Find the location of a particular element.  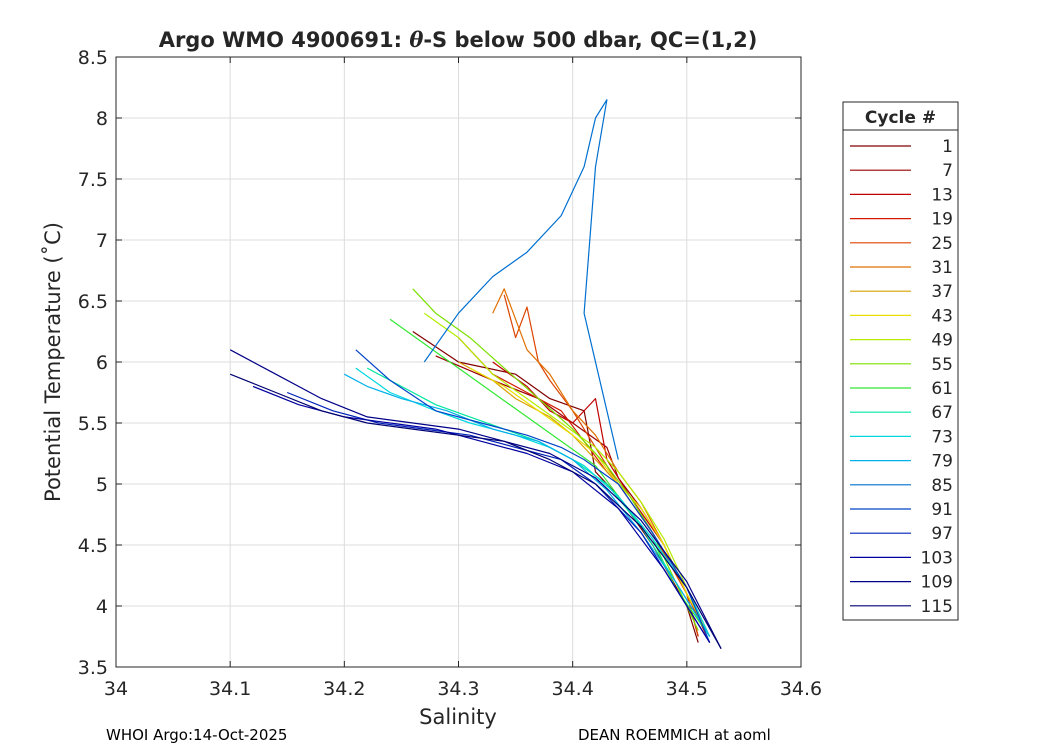

y-tick-label: 8 is located at coordinates (102, 119).